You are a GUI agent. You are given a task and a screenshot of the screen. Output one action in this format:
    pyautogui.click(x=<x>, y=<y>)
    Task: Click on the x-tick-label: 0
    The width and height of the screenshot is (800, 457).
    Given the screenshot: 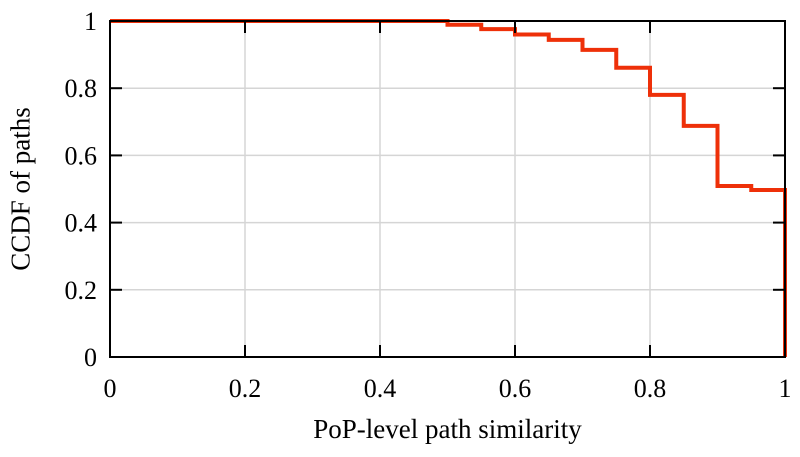 What is the action you would take?
    pyautogui.click(x=110, y=388)
    